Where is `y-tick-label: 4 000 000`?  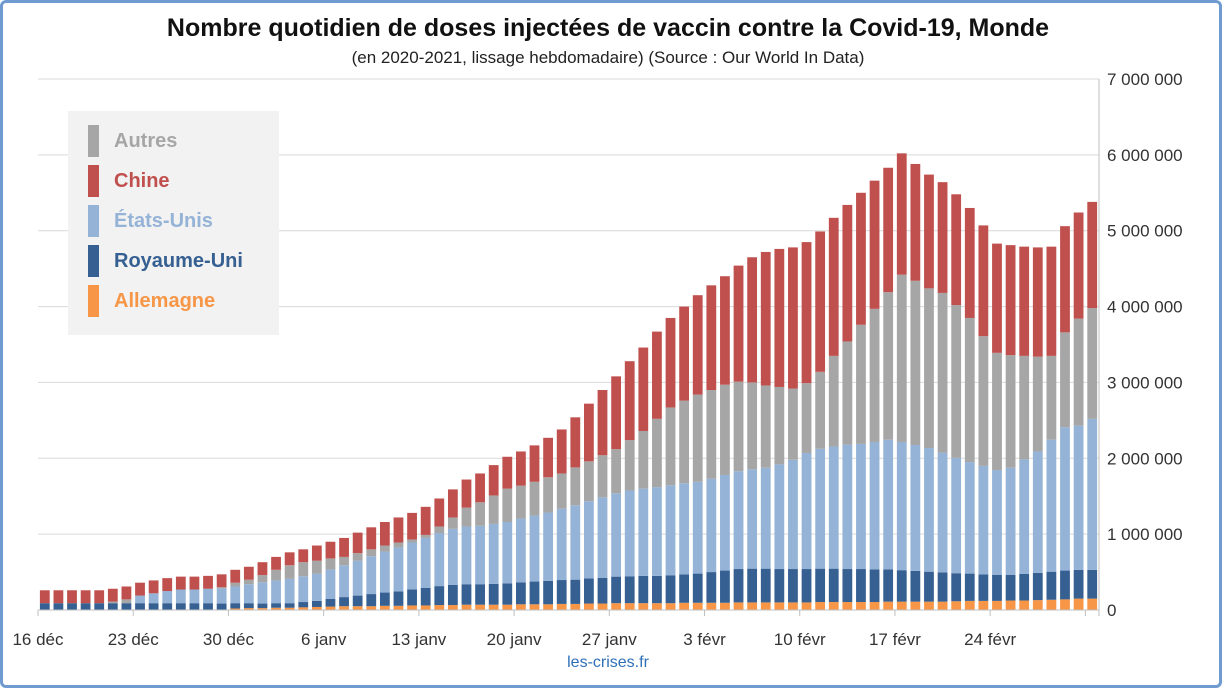 y-tick-label: 4 000 000 is located at coordinates (1145, 307).